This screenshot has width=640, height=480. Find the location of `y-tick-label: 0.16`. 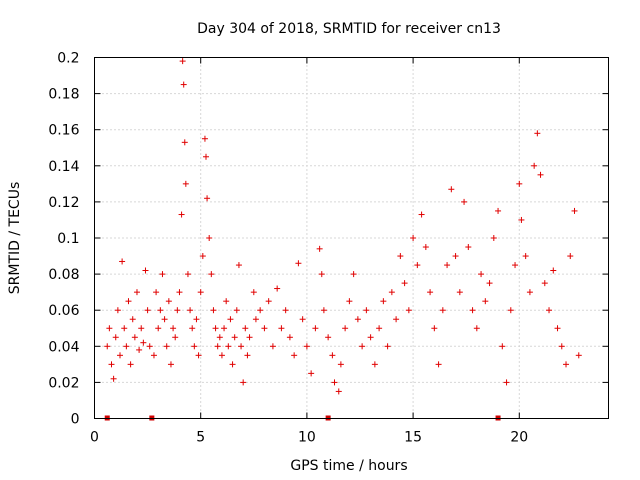

y-tick-label: 0.16 is located at coordinates (63, 131).